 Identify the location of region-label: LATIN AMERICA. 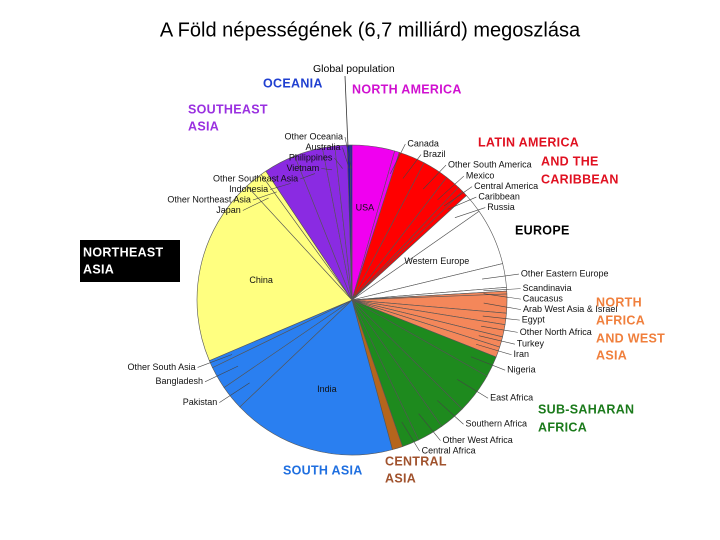
(528, 142).